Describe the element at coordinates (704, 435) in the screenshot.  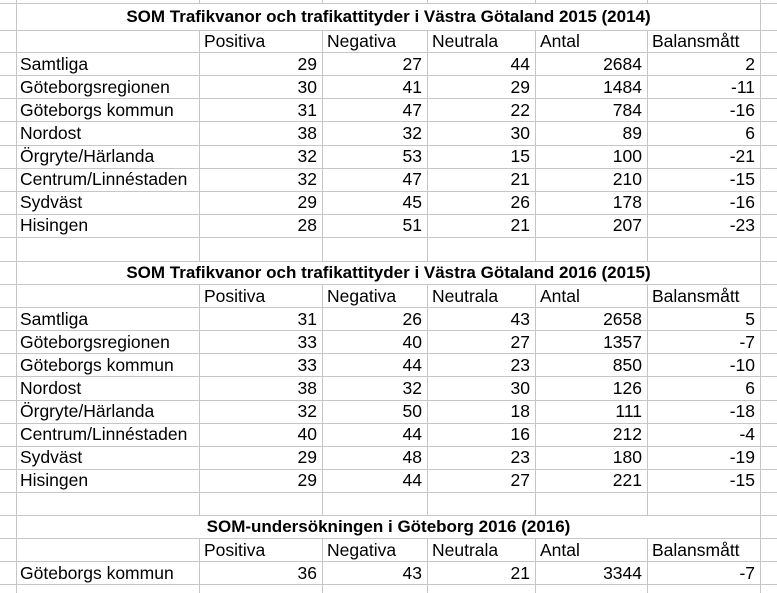
I see `value-cell: -4` at that location.